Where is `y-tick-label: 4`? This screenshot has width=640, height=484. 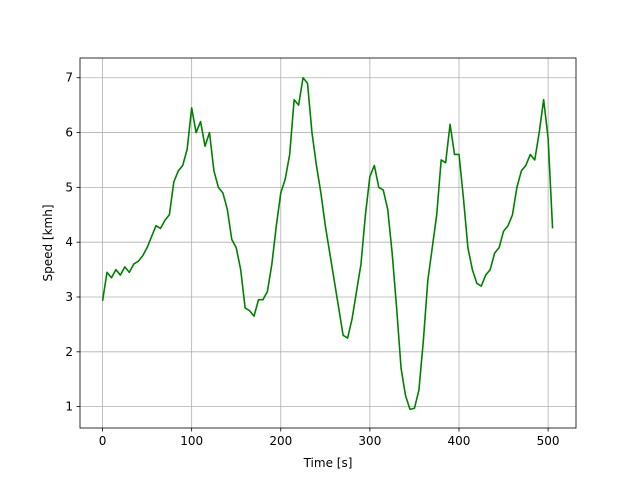
y-tick-label: 4 is located at coordinates (69, 242).